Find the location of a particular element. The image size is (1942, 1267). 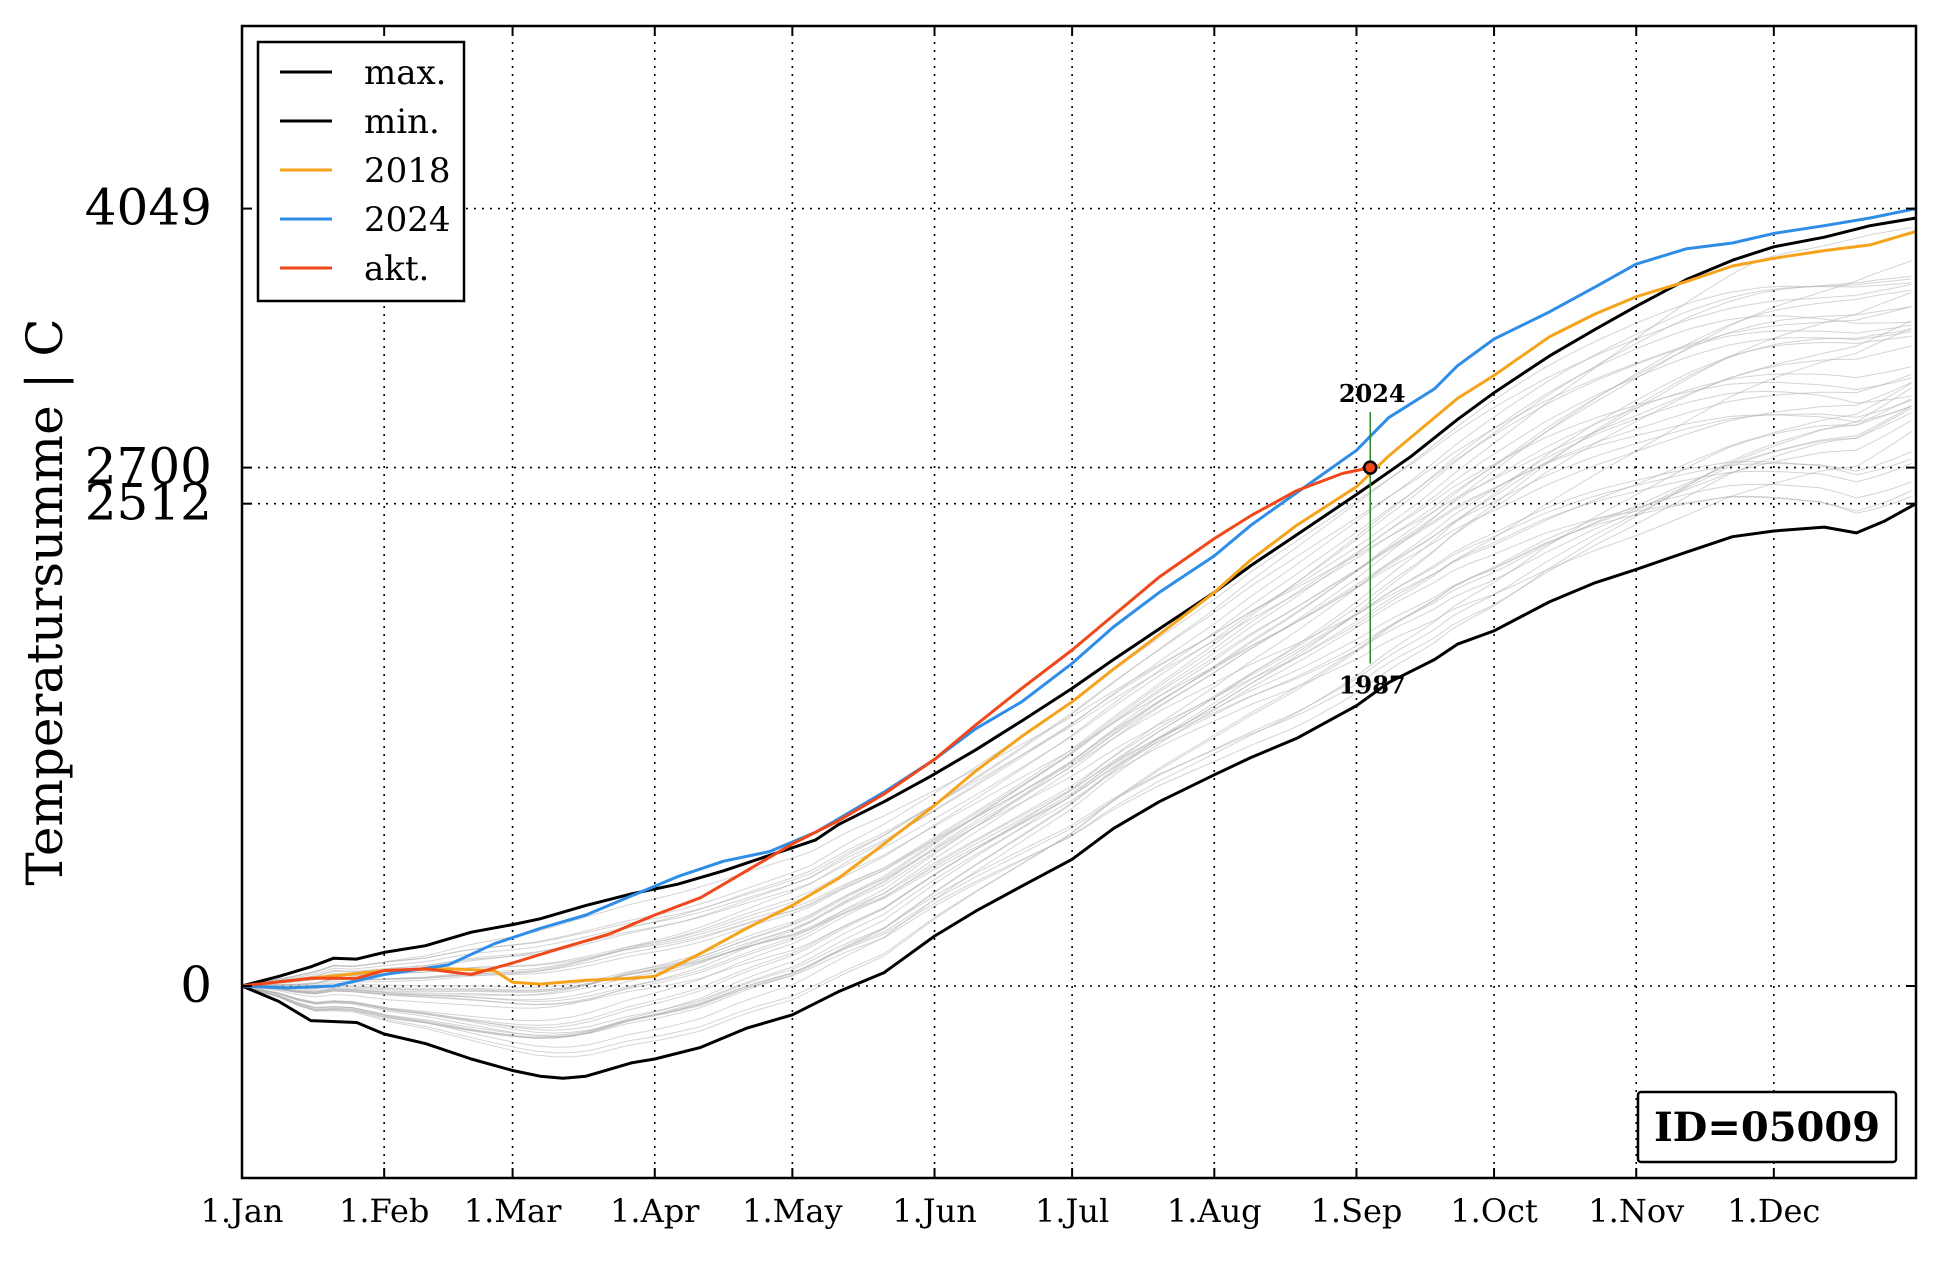

station-id-label: ID=05009 is located at coordinates (1767, 1127).